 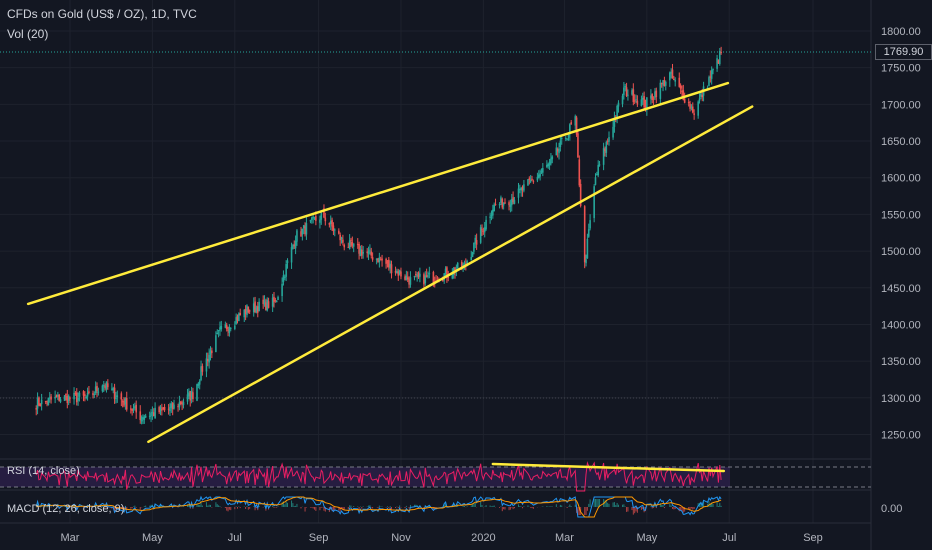 What do you see at coordinates (28, 34) in the screenshot?
I see `volume-legend: Vol (20)` at bounding box center [28, 34].